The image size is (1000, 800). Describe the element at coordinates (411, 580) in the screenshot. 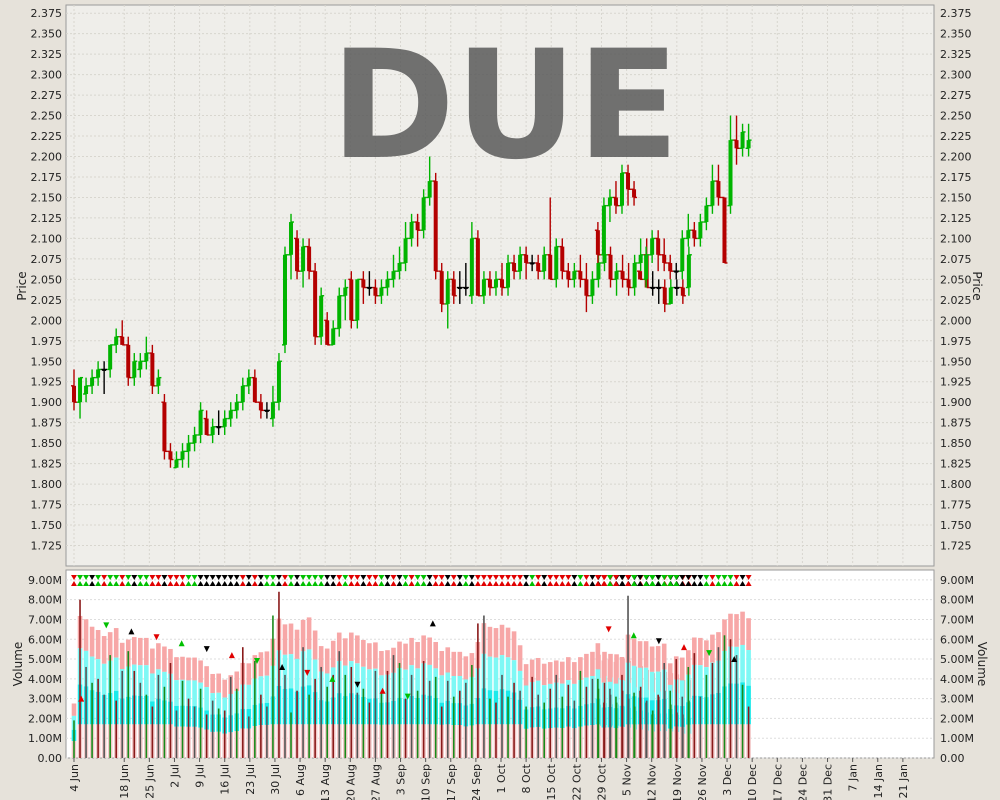

I see `signal-strip` at that location.